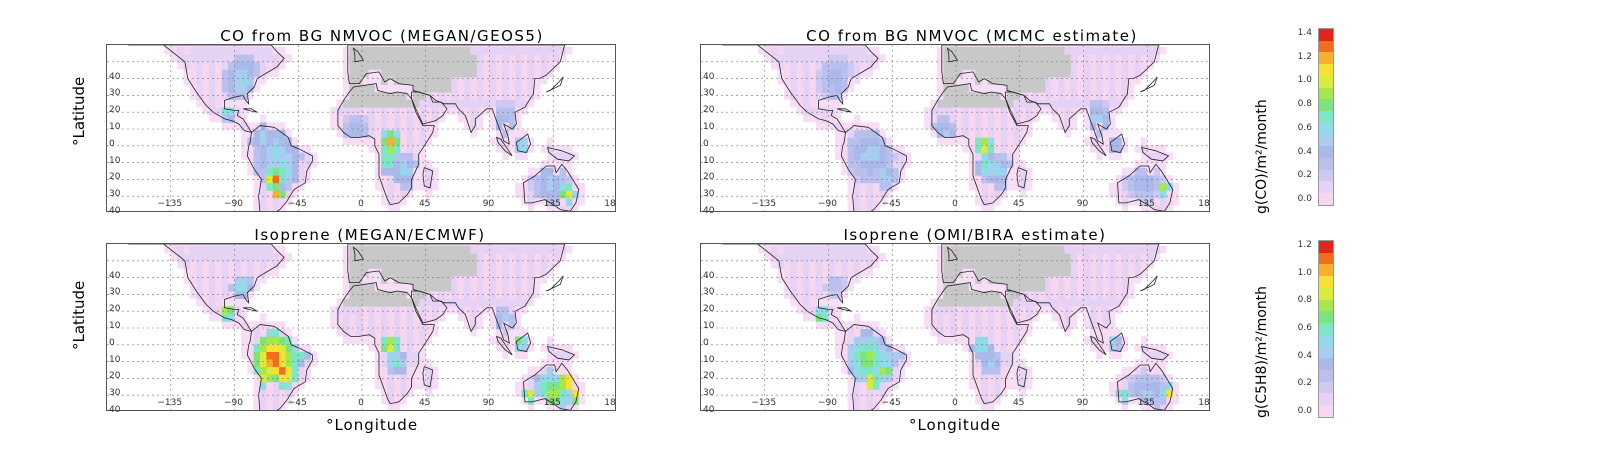  I want to click on coastline-eurasia, so click(456, 95).